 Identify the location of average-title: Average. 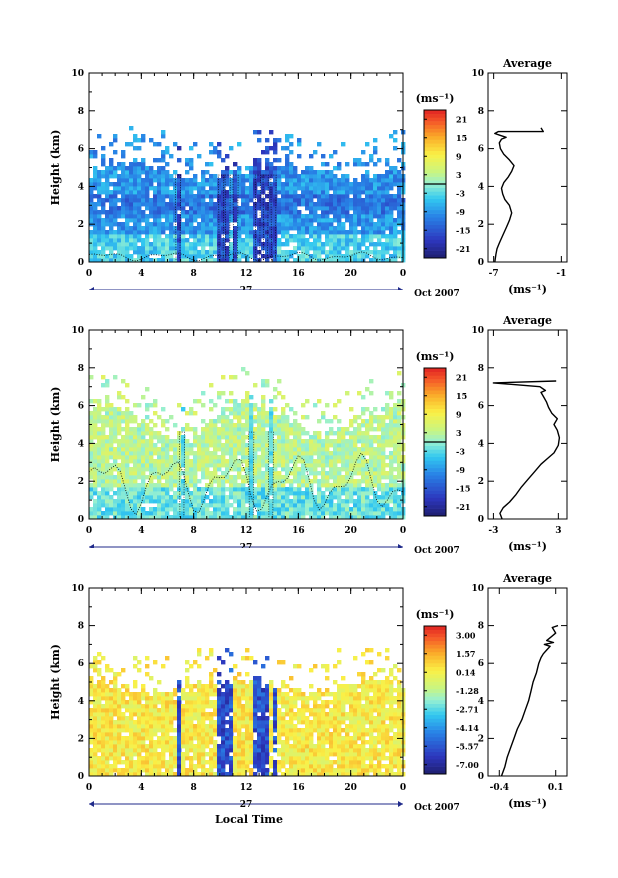
(527, 320).